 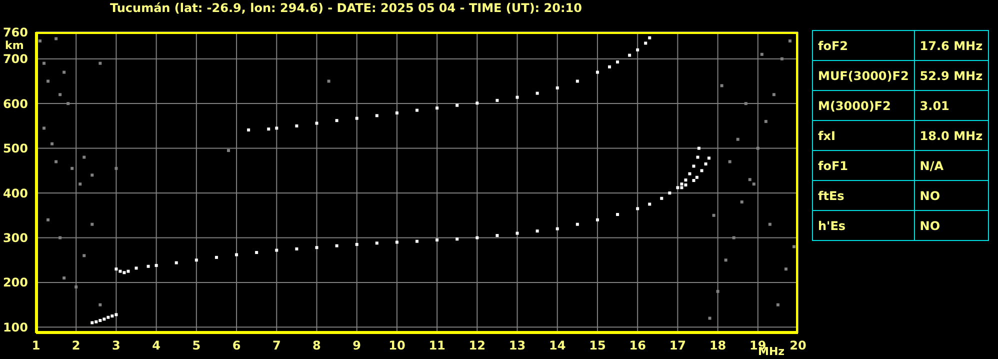 I want to click on text: fxI, so click(x=863, y=135).